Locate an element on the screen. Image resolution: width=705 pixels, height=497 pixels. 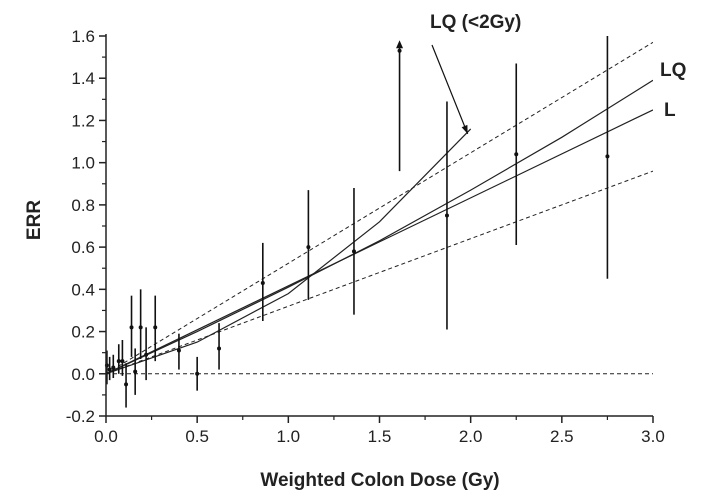
y-tick-label: 1.2 is located at coordinates (83, 120).